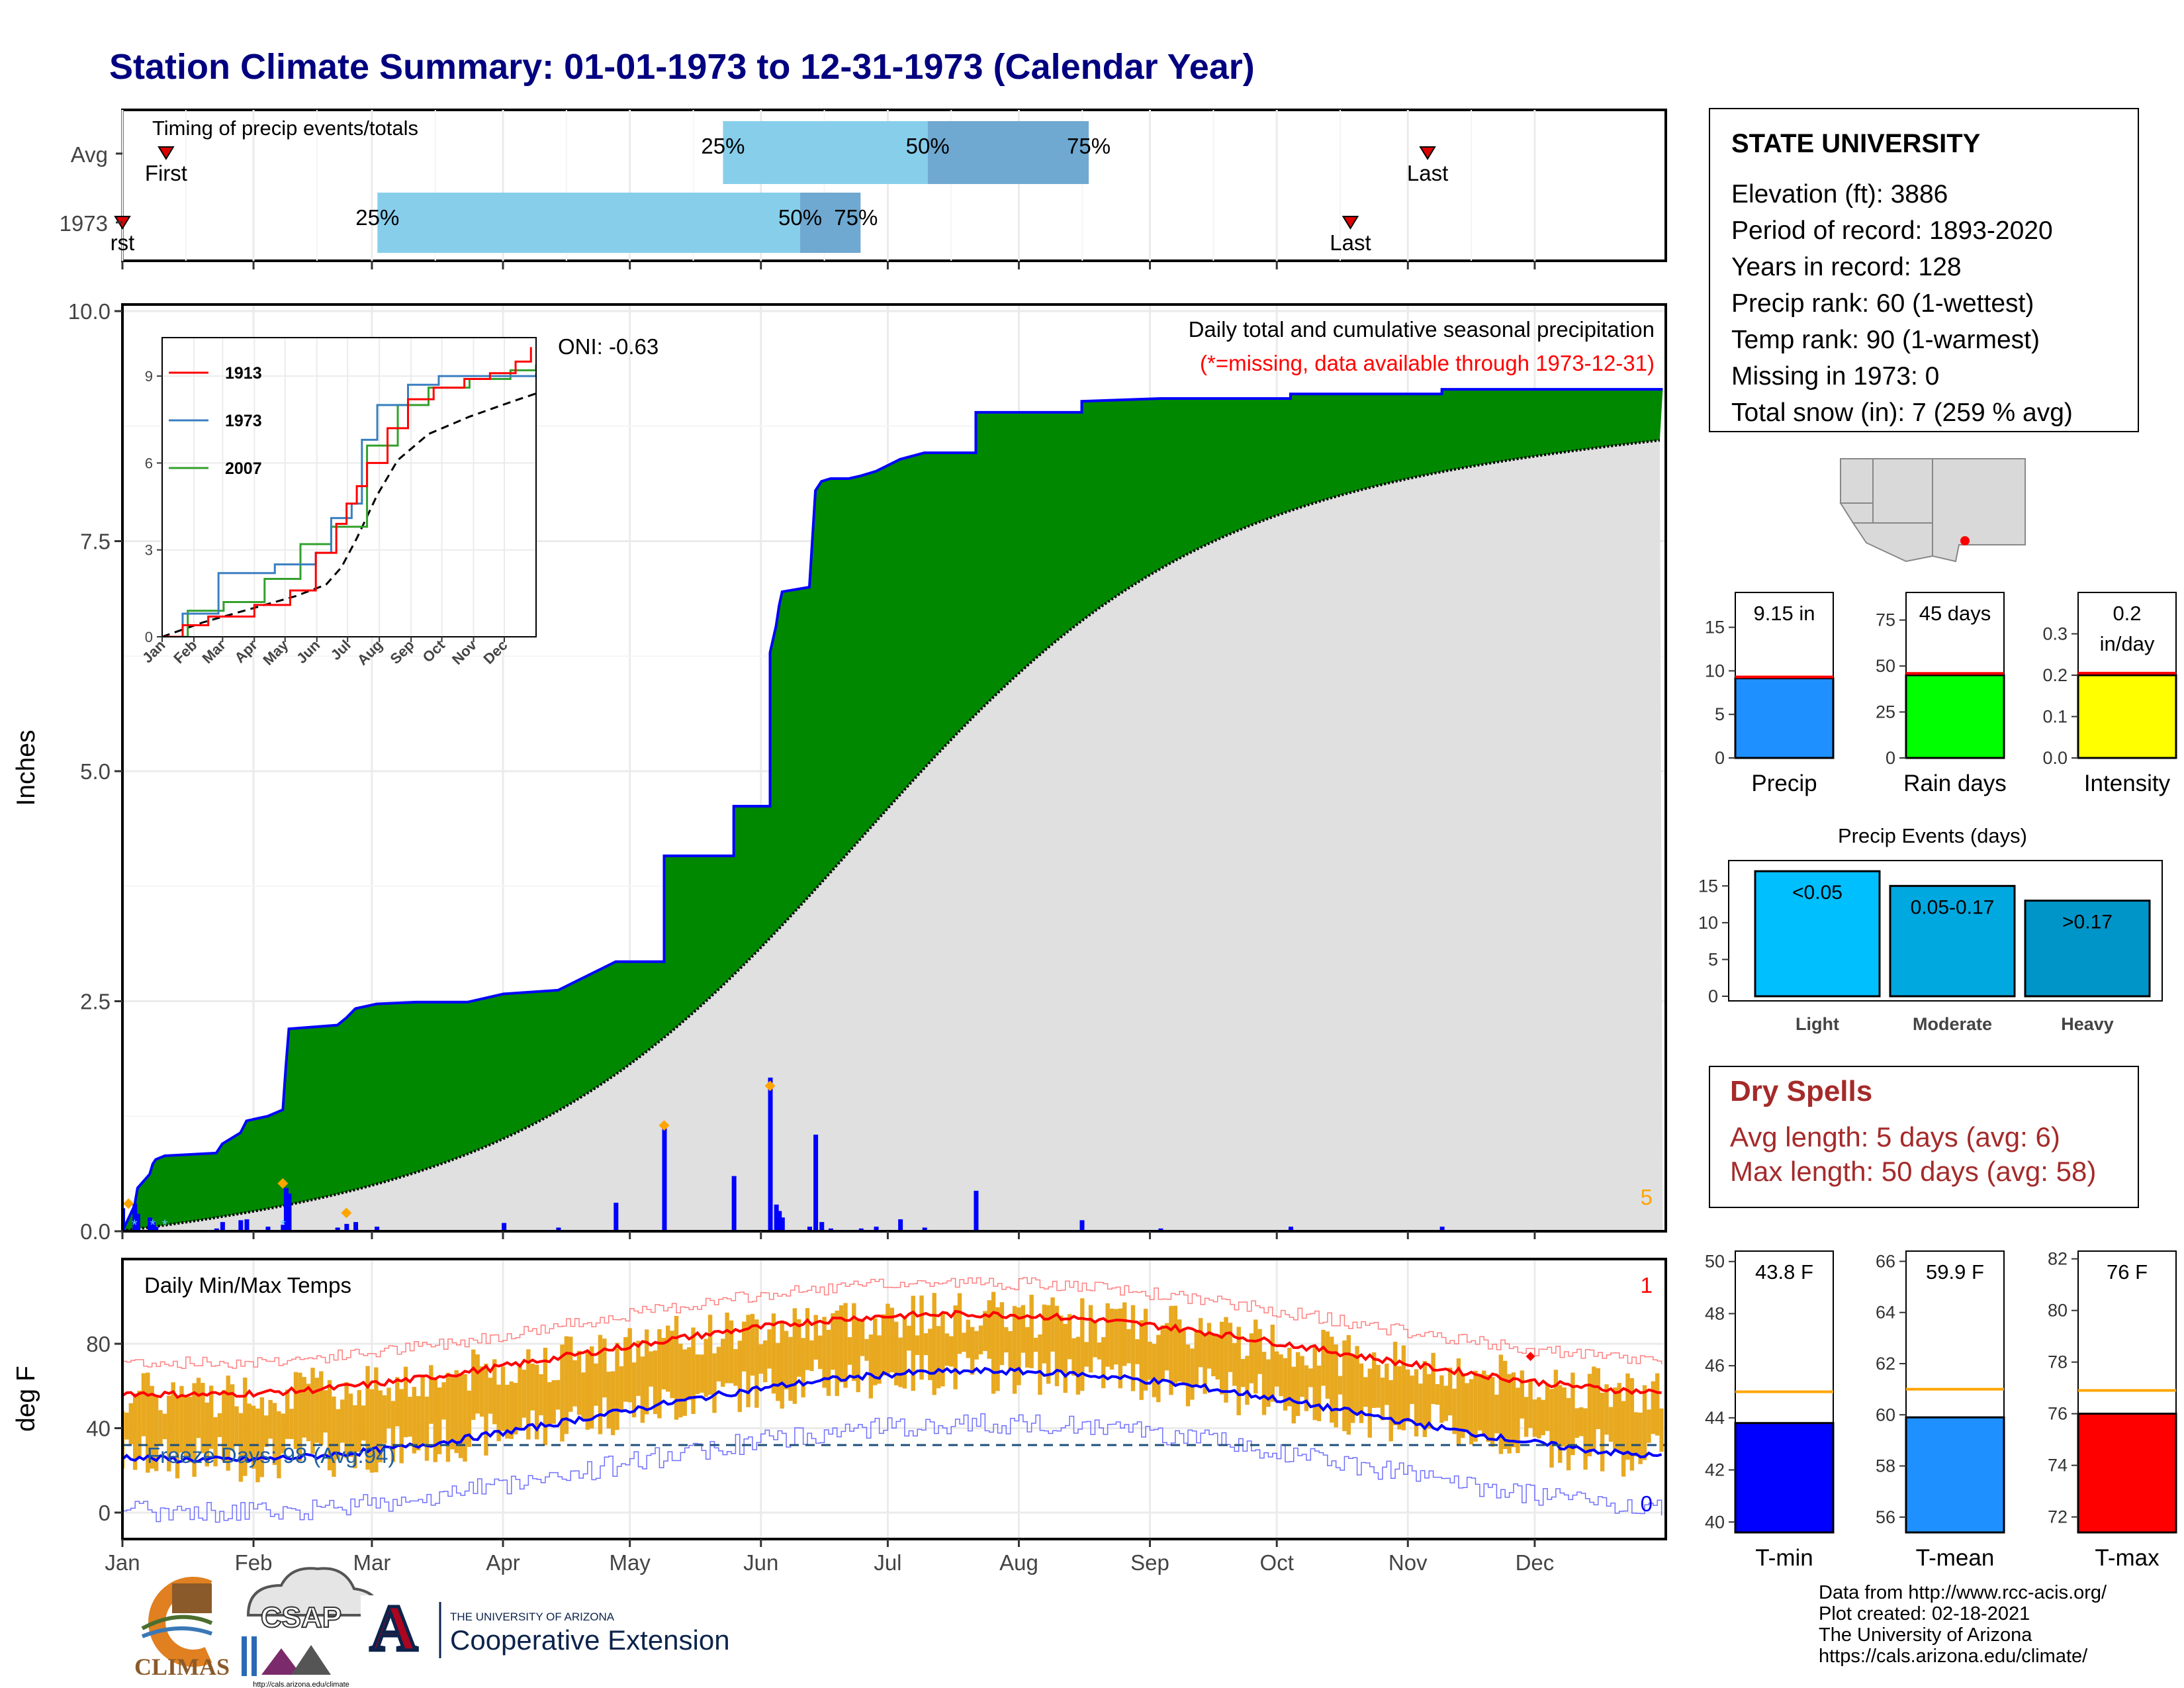  What do you see at coordinates (2127, 1272) in the screenshot?
I see `tmax-value-label: 76 F` at bounding box center [2127, 1272].